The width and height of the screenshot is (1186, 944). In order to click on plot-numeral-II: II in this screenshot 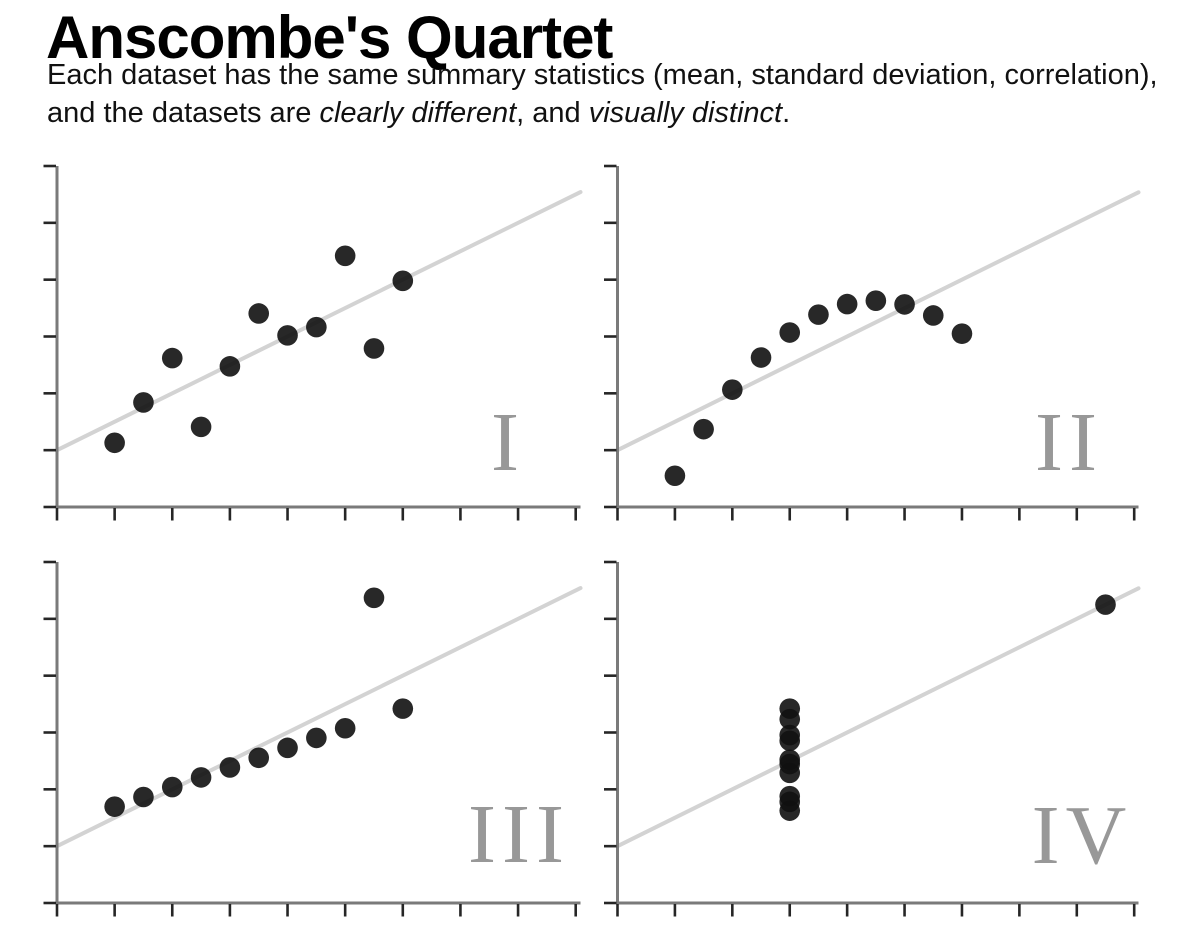, I will do `click(1069, 442)`.